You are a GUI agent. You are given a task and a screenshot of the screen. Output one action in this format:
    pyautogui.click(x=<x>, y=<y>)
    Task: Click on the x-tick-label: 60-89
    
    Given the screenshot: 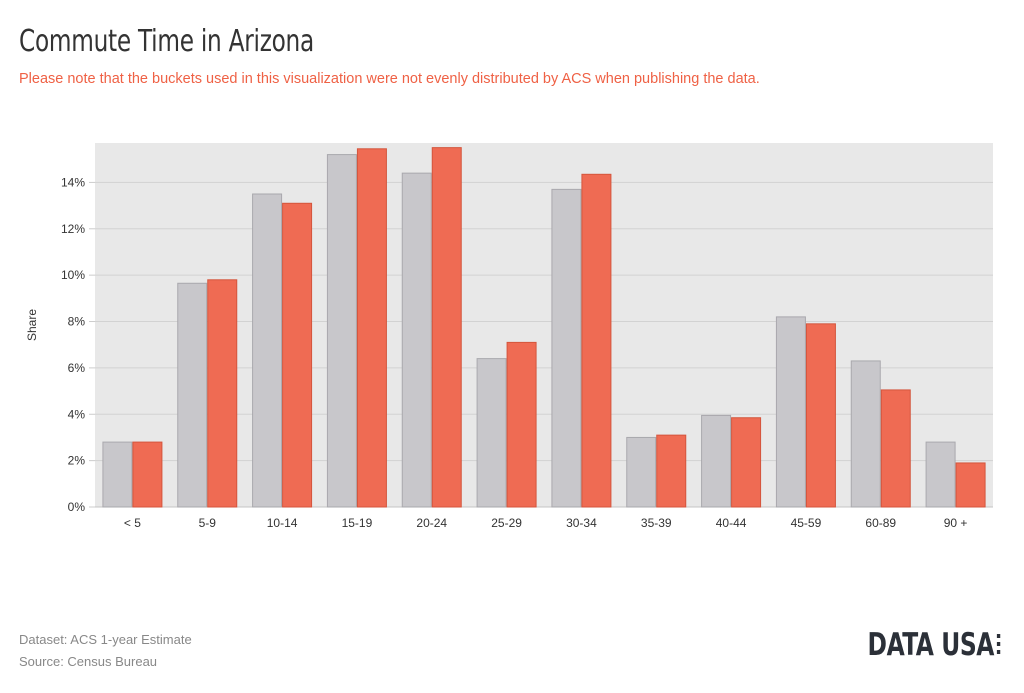 What is the action you would take?
    pyautogui.click(x=880, y=523)
    